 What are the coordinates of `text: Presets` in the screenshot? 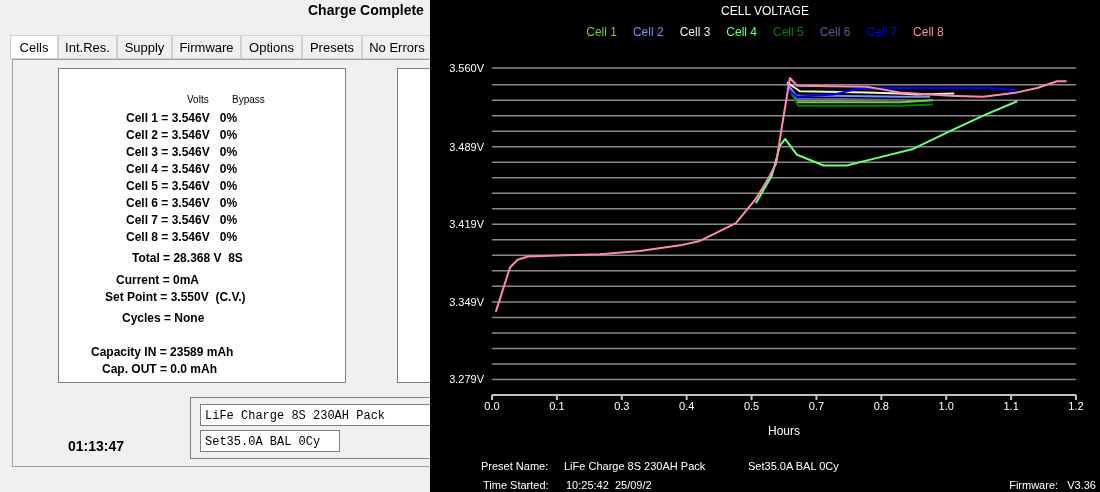 It's located at (332, 47).